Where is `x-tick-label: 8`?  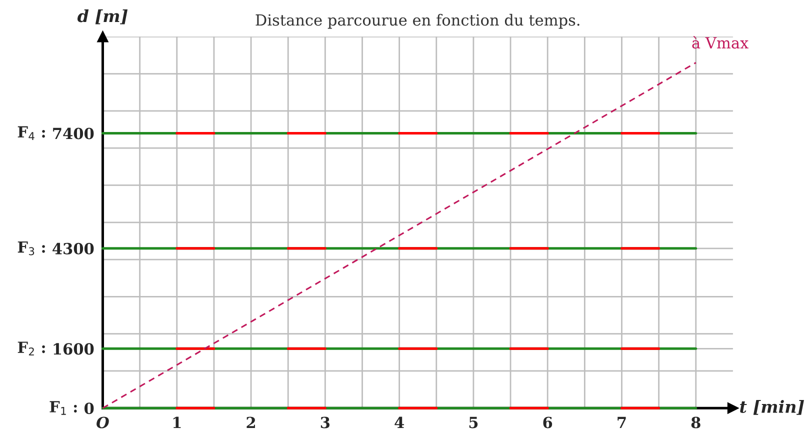
x-tick-label: 8 is located at coordinates (695, 422).